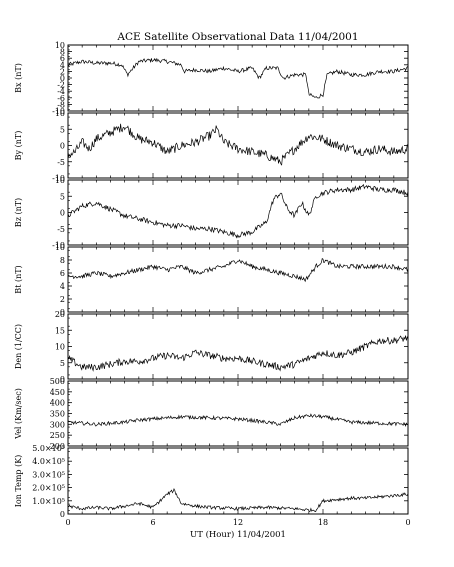 The height and width of the screenshot is (567, 454). I want to click on panel-5: 0 5 10 15 20 Den (1/CC), so click(211, 347).